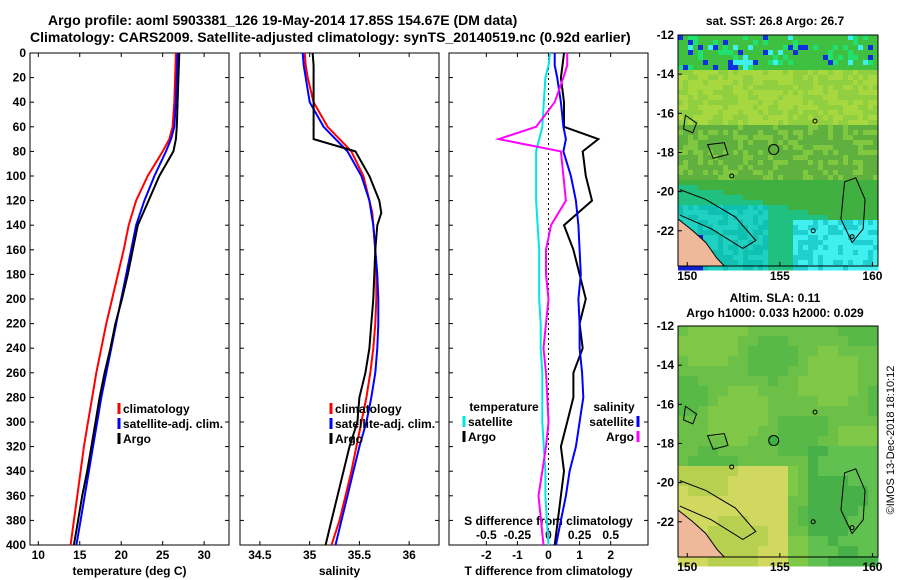 This screenshot has height=580, width=900. Describe the element at coordinates (122, 555) in the screenshot. I see `temperature-x-tick-20: 20` at that location.